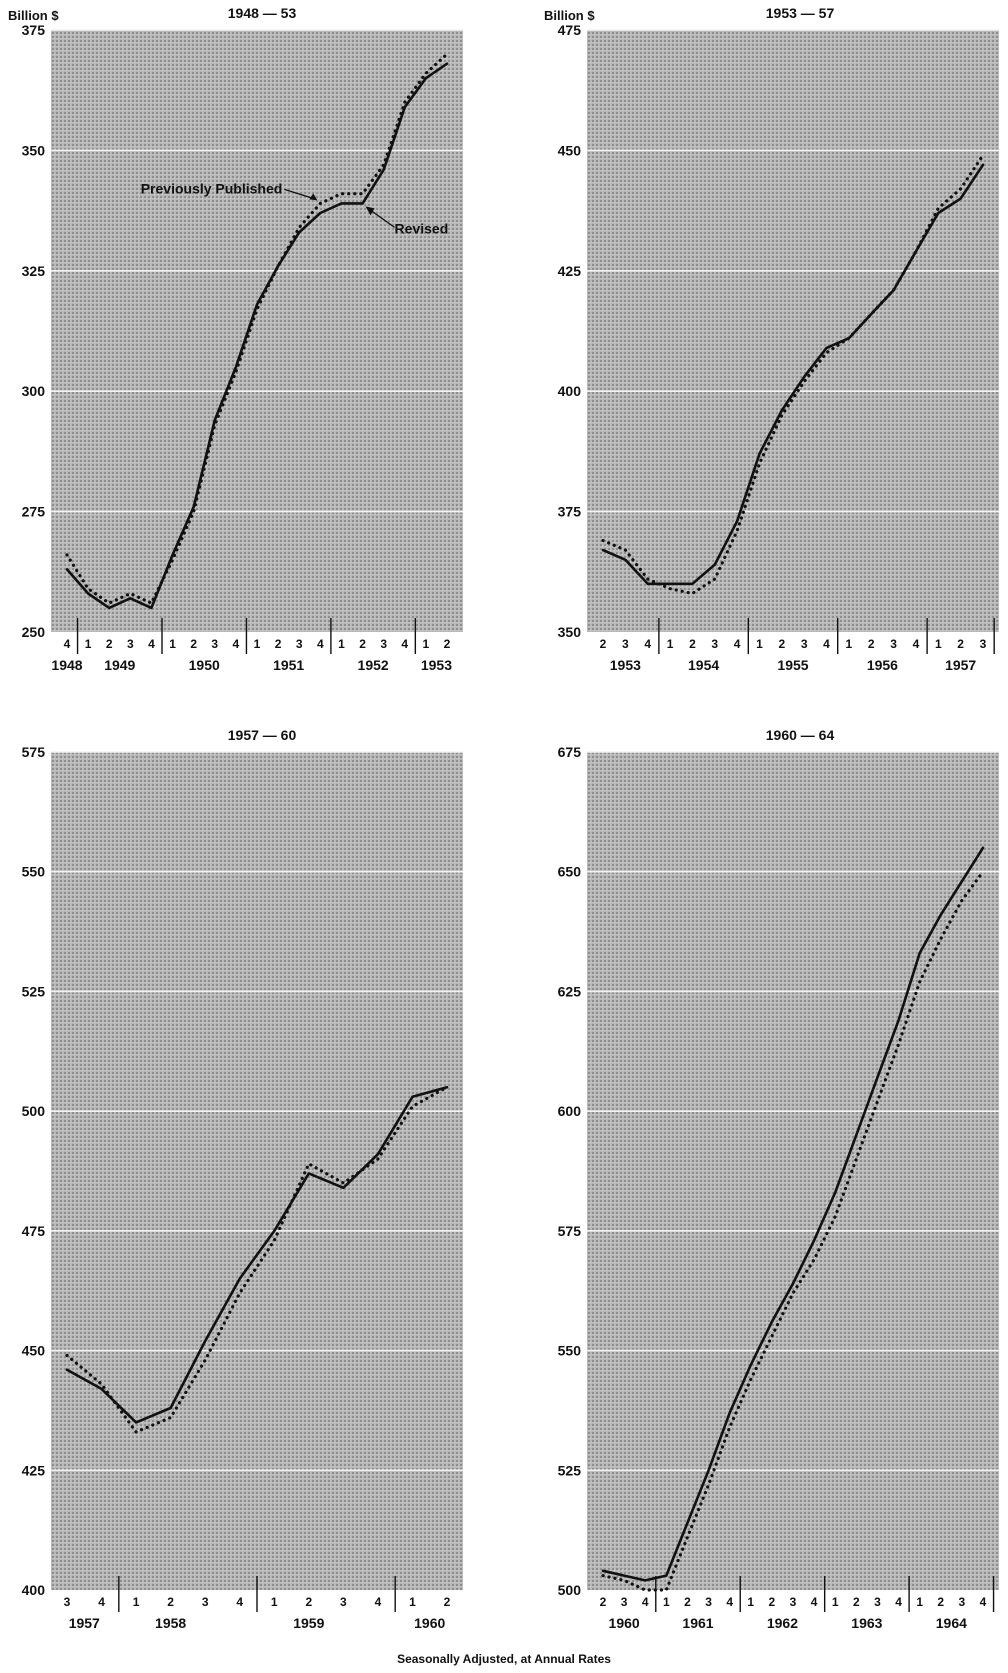 The image size is (1008, 1673). I want to click on x-year-label: 1950, so click(204, 665).